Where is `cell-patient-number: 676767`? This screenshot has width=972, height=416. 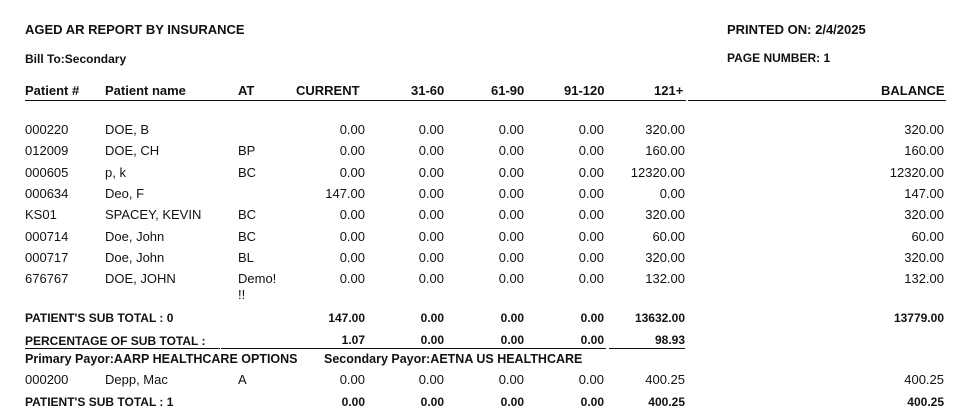
cell-patient-number: 676767 is located at coordinates (47, 279).